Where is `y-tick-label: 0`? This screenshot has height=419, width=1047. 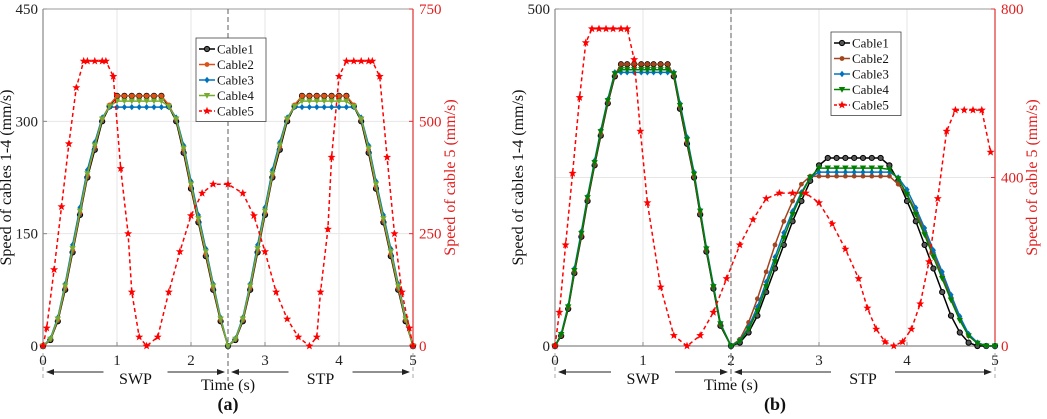 y-tick-label: 0 is located at coordinates (35, 347).